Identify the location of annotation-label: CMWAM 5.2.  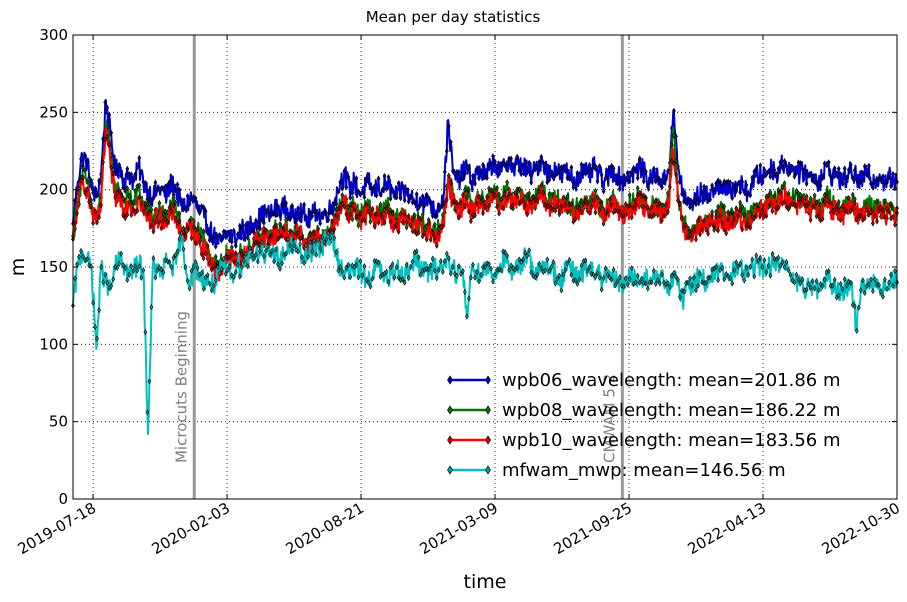
(609, 418).